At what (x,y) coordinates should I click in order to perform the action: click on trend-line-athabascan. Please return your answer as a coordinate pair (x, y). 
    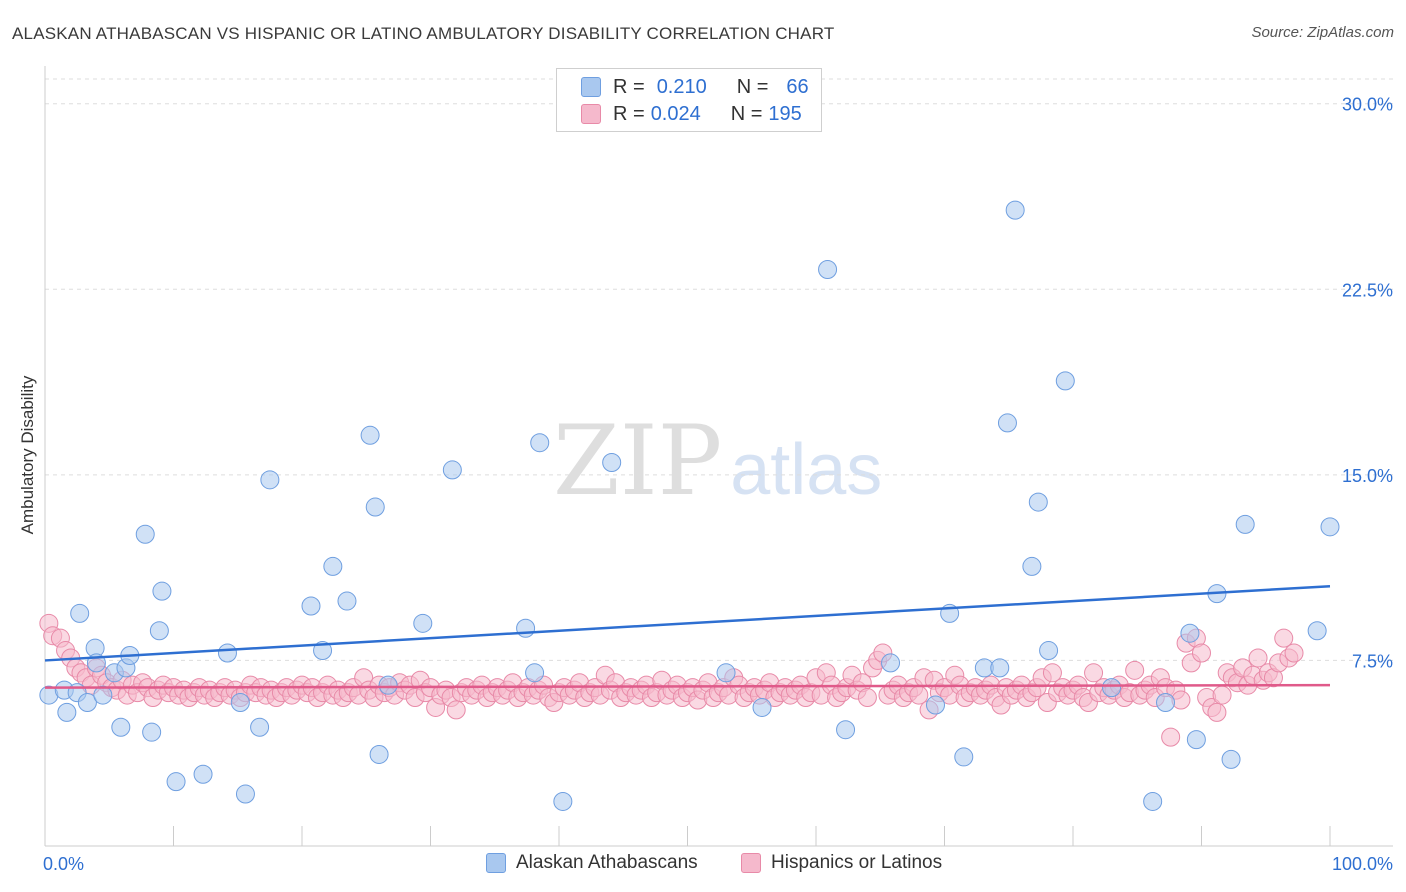
    Looking at the image, I should click on (687, 623).